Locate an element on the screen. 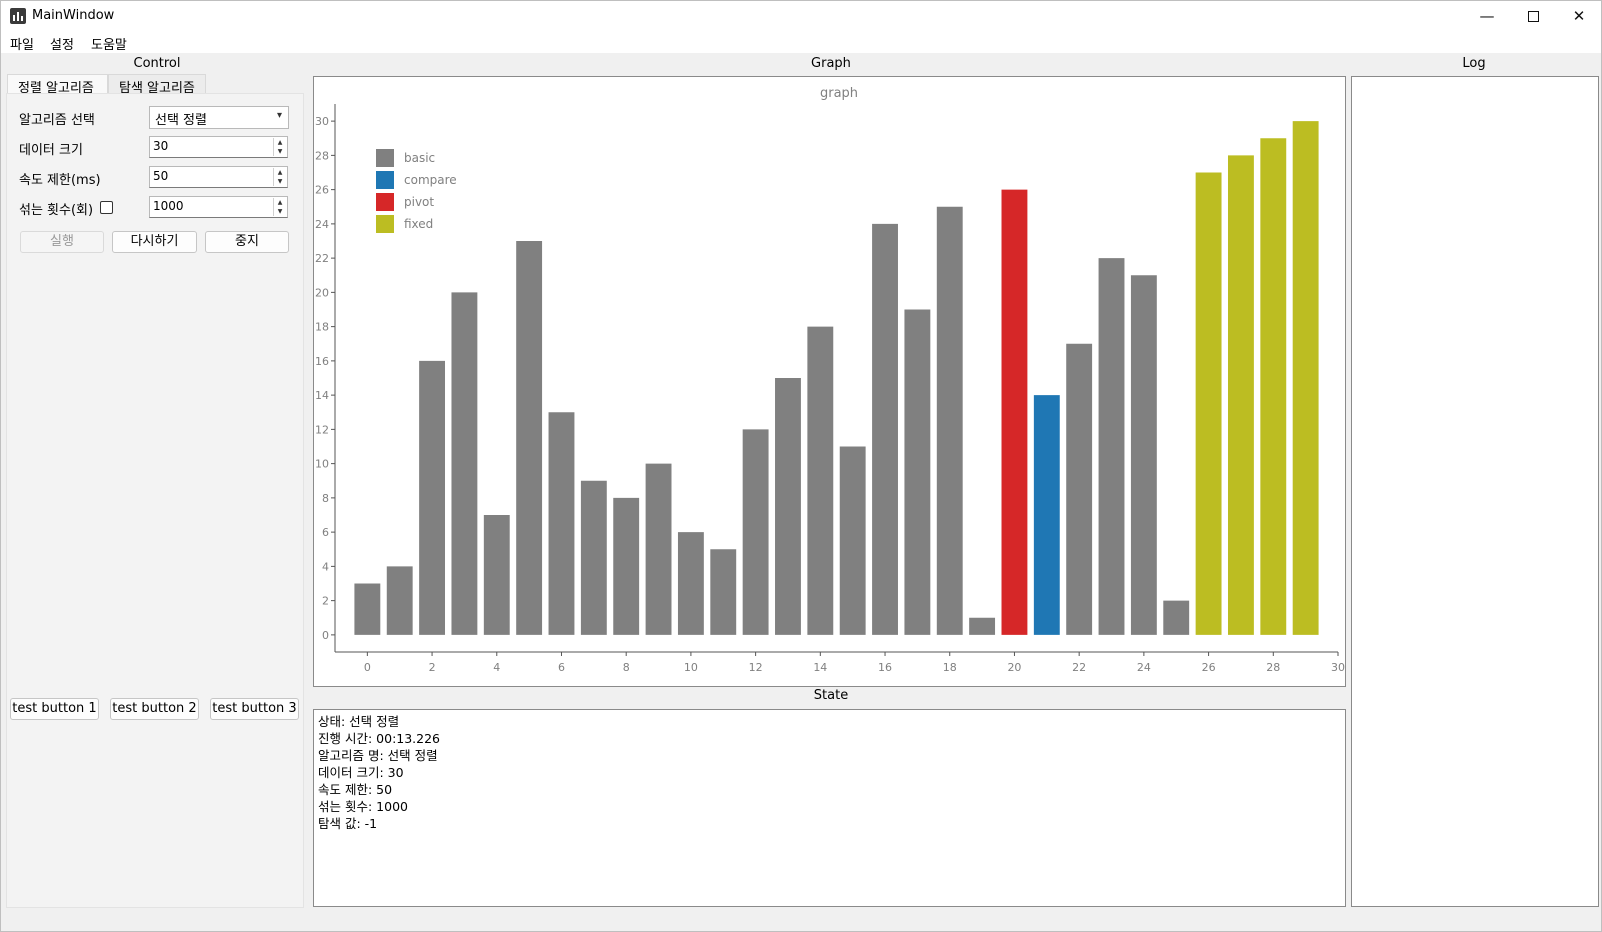 The width and height of the screenshot is (1602, 932). app-chart-icon is located at coordinates (18, 16).